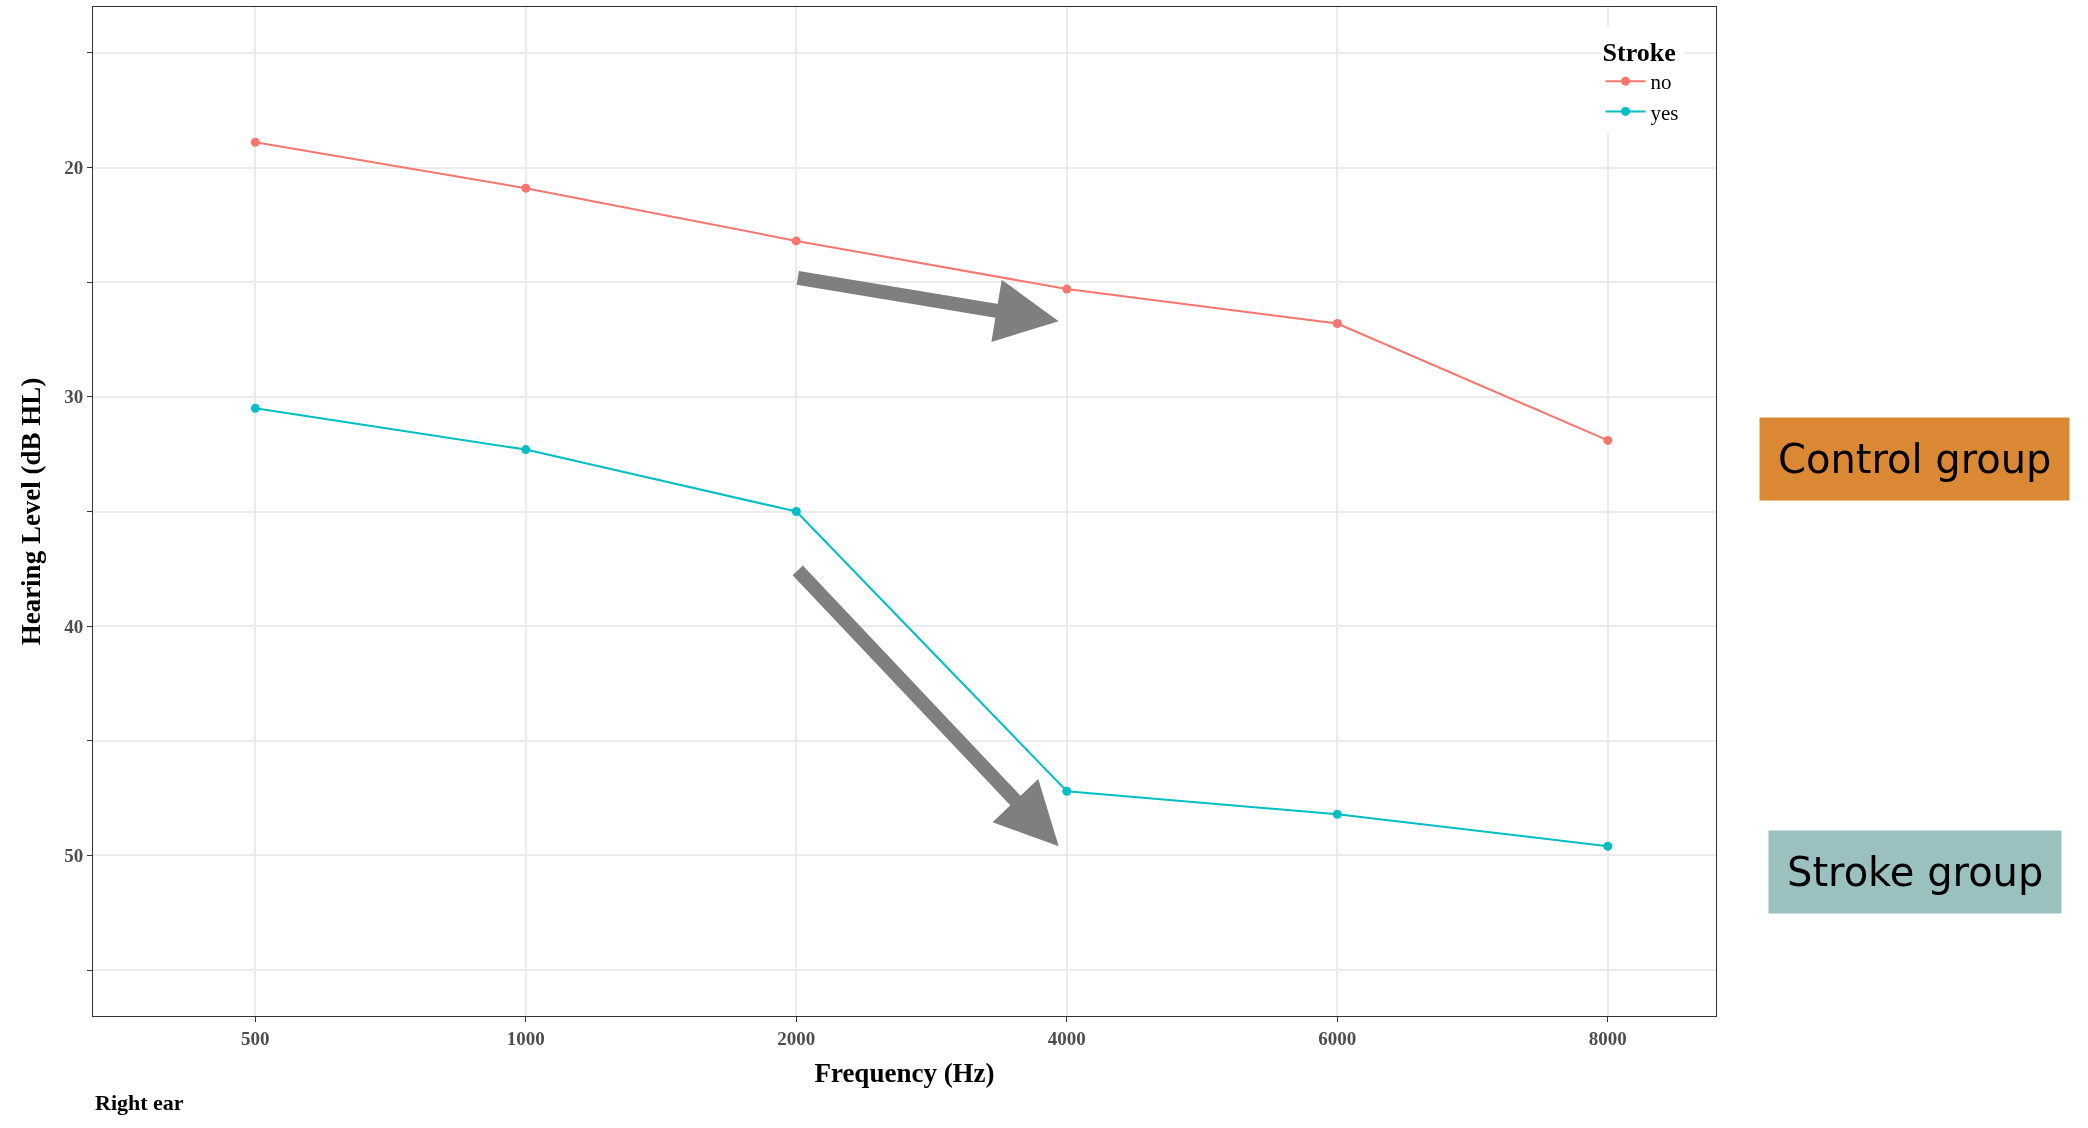 The width and height of the screenshot is (2088, 1128). Describe the element at coordinates (139, 1102) in the screenshot. I see `text: Right ear` at that location.